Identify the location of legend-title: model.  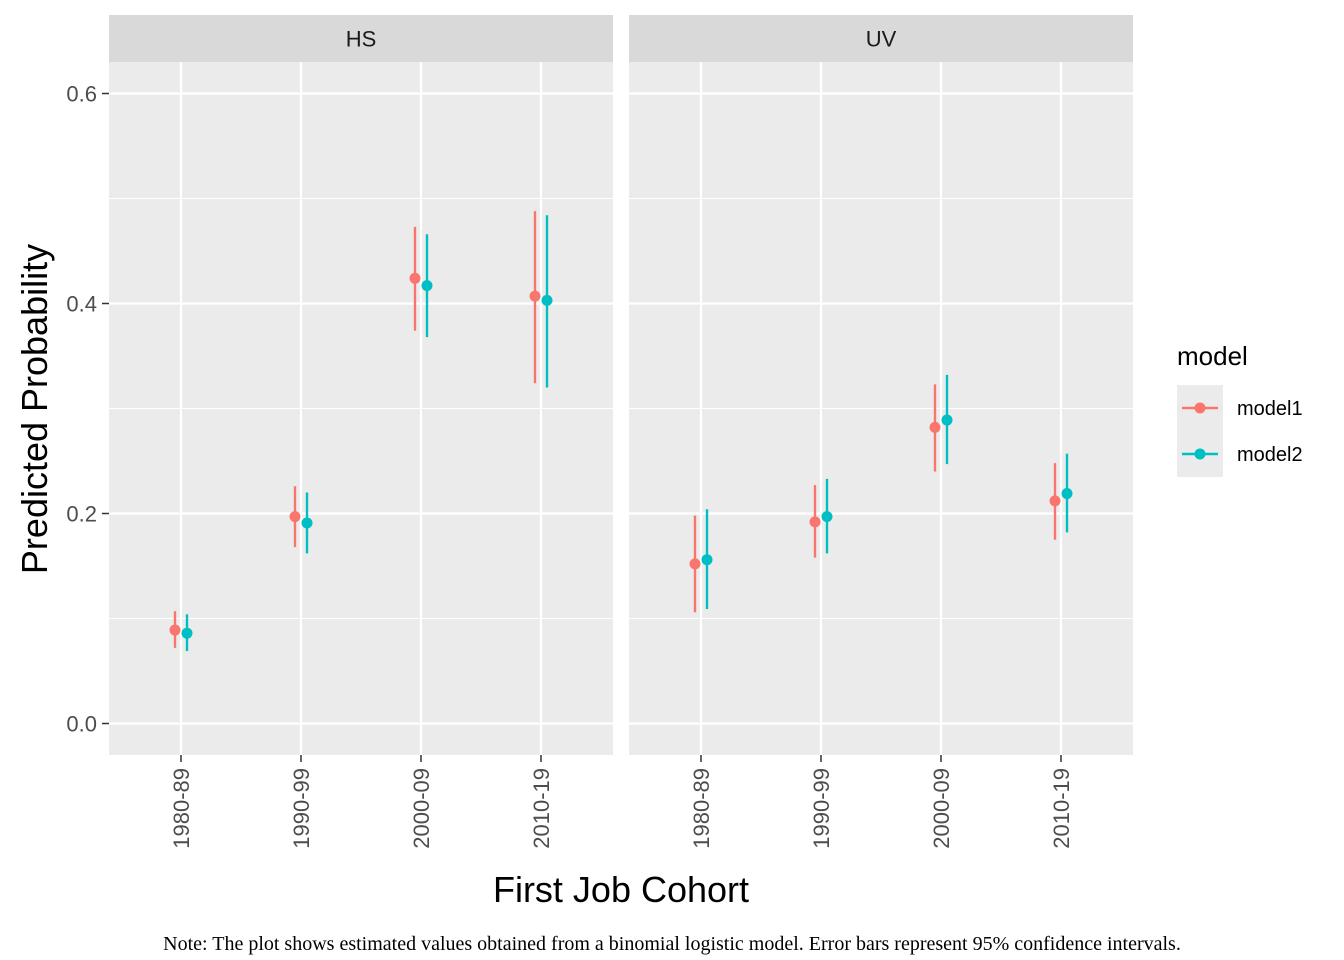
(1212, 356).